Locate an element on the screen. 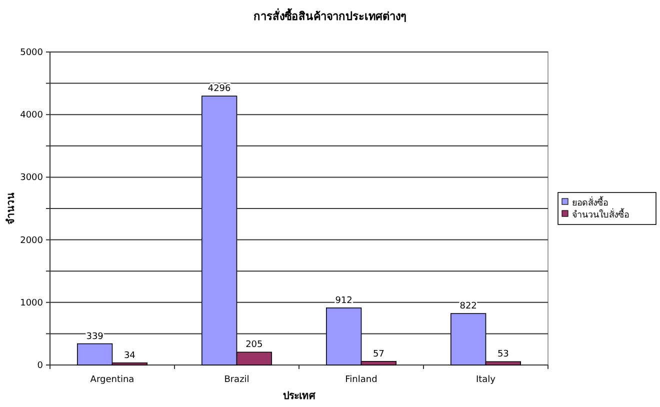 The height and width of the screenshot is (407, 660). data-label: 53 is located at coordinates (503, 355).